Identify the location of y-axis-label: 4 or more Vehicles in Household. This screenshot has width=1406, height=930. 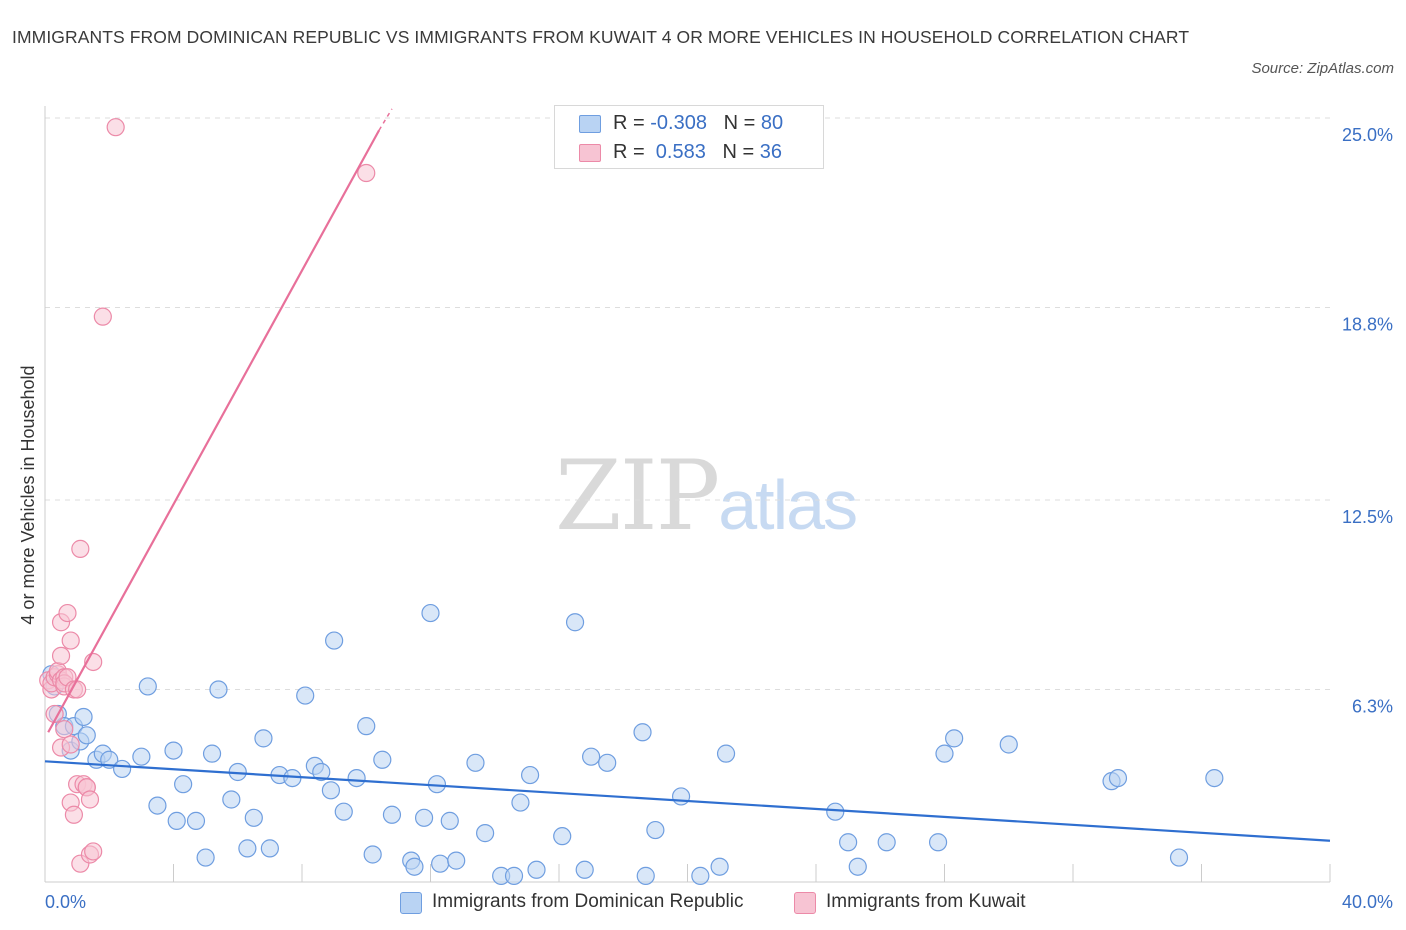
(28, 494).